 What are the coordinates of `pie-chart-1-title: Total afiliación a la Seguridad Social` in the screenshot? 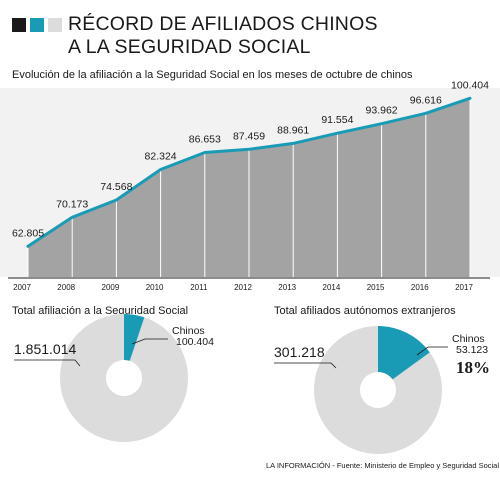 It's located at (100, 311).